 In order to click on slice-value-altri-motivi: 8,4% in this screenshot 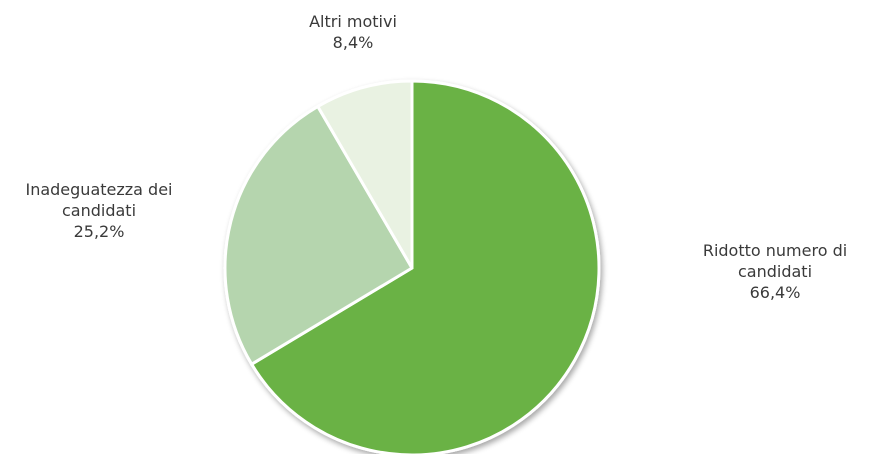, I will do `click(353, 42)`.